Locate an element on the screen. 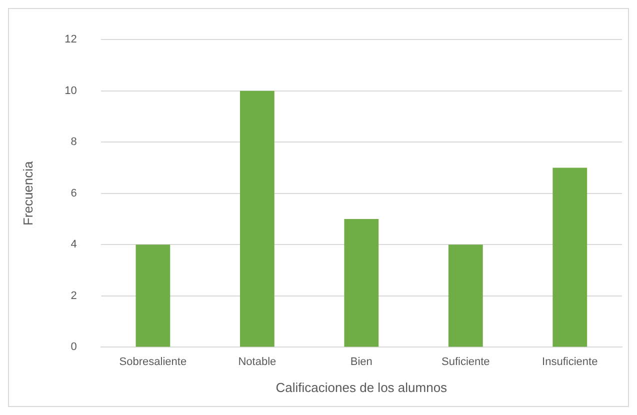 The width and height of the screenshot is (637, 415). y-tick-label: 8 is located at coordinates (73, 142).